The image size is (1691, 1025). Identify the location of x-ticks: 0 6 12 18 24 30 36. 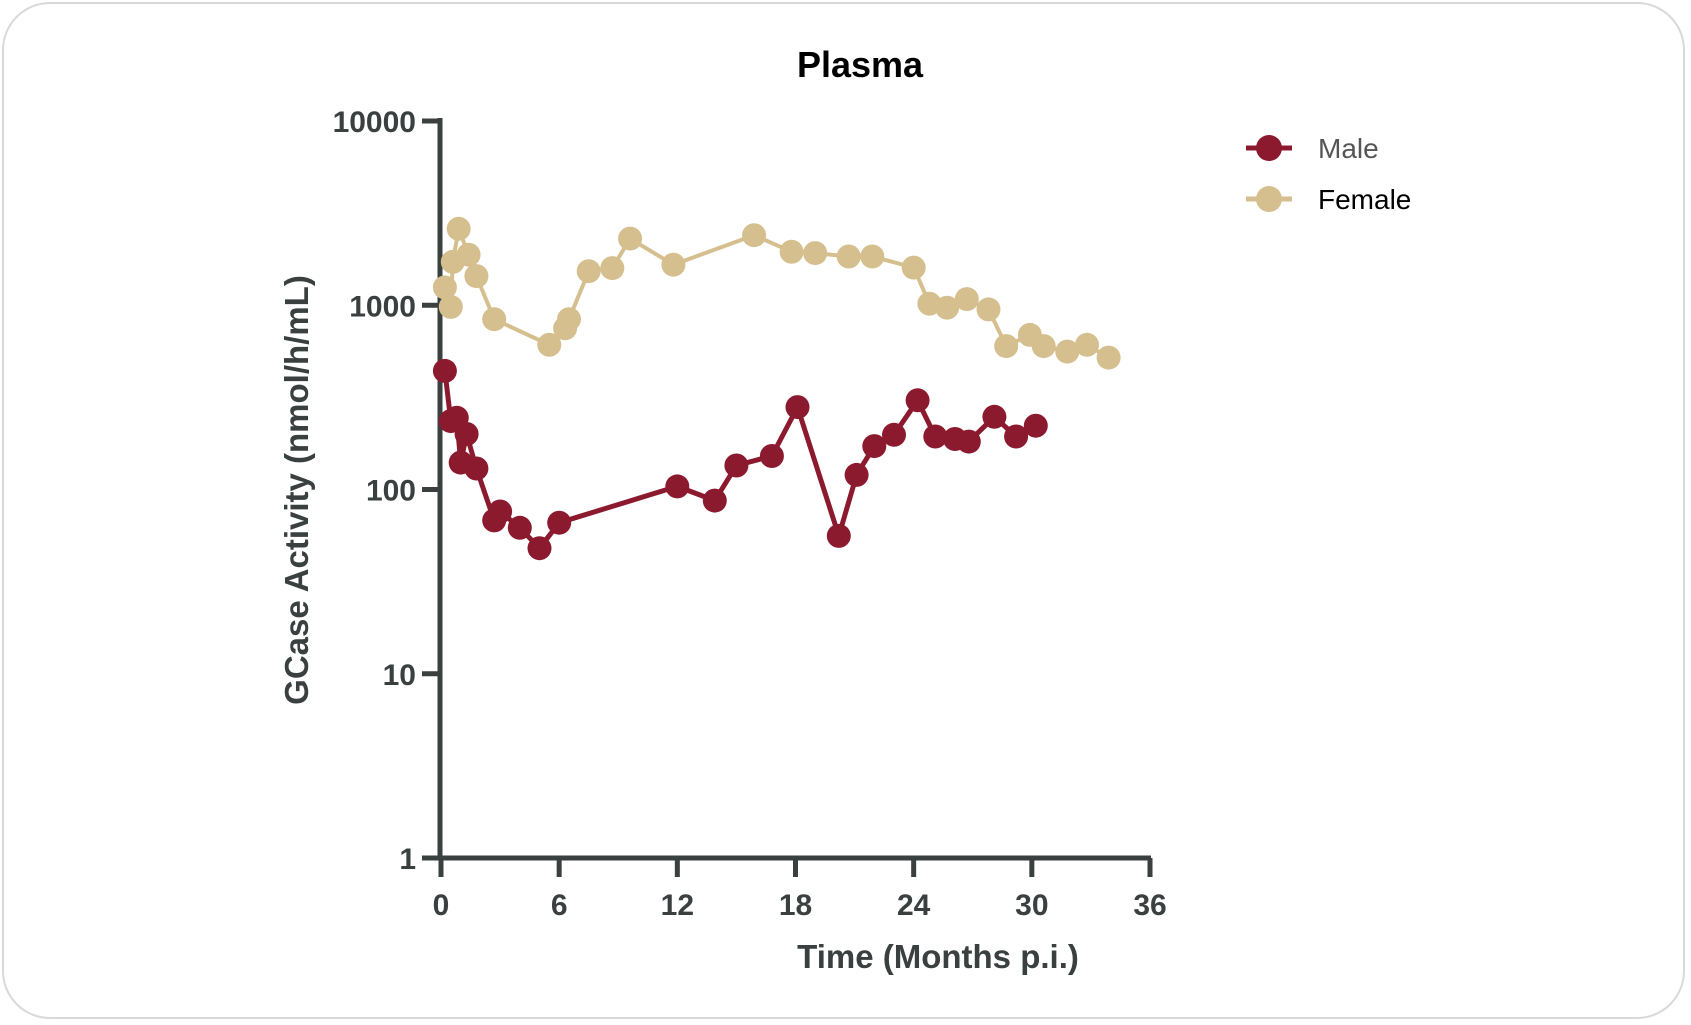
(800, 890).